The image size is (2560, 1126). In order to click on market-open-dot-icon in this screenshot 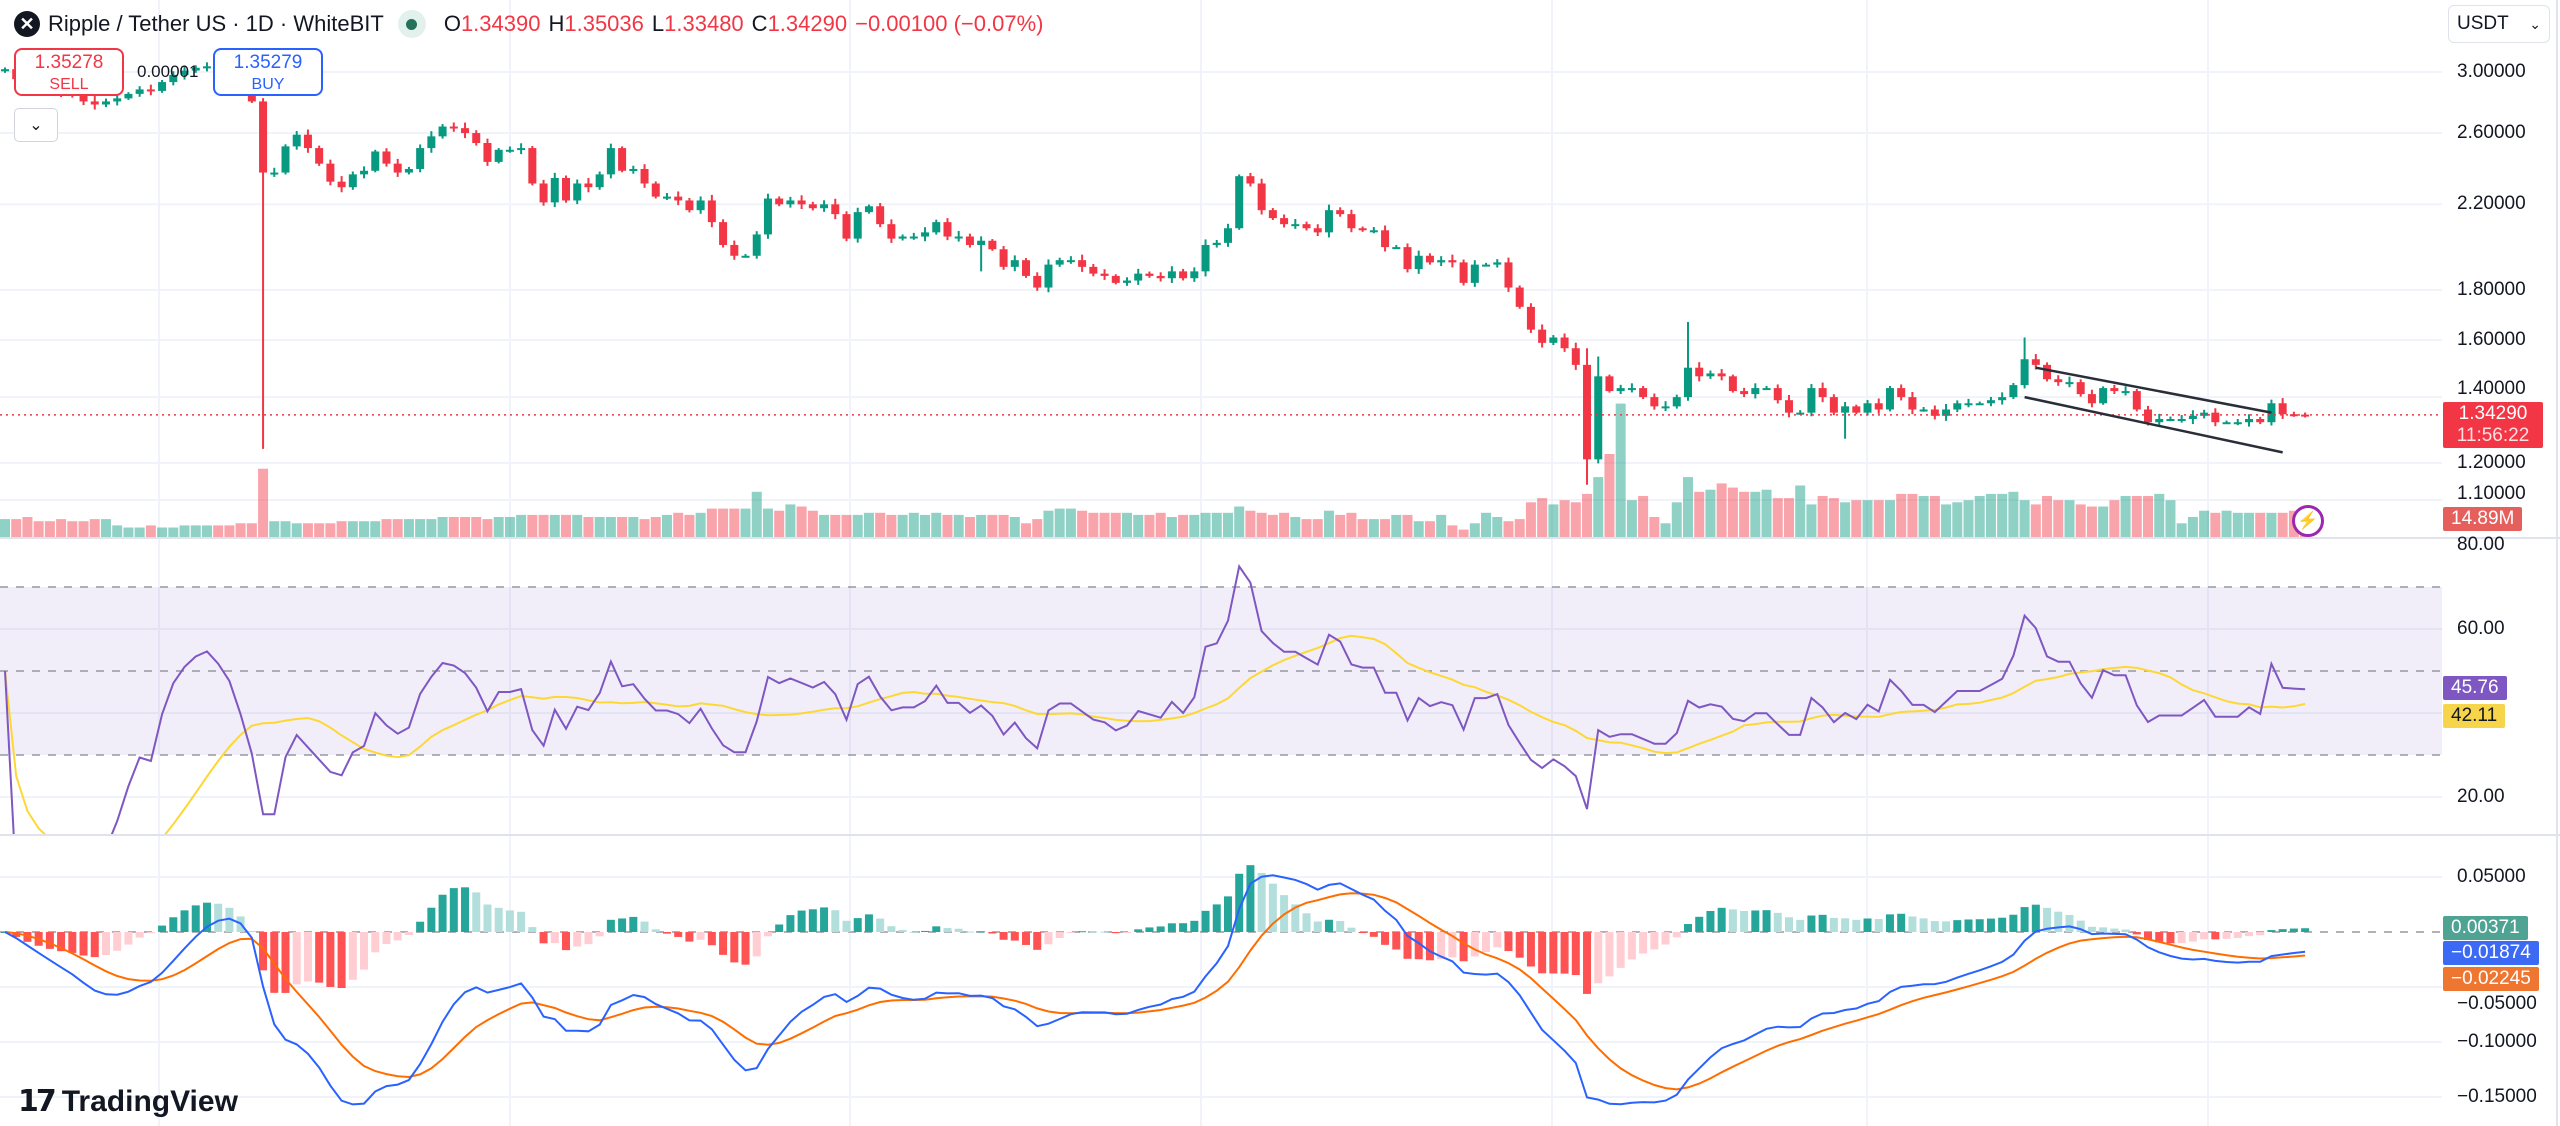, I will do `click(411, 24)`.